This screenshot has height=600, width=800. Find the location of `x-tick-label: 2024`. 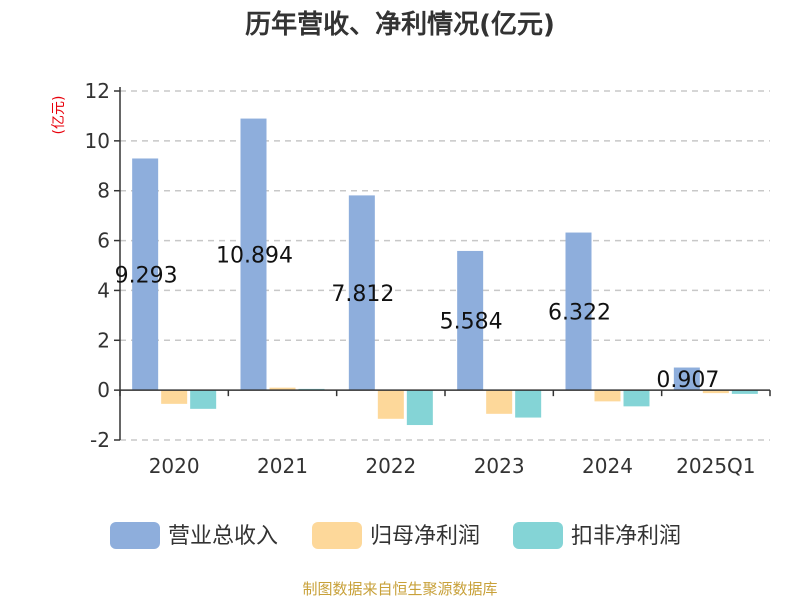

x-tick-label: 2024 is located at coordinates (607, 466).